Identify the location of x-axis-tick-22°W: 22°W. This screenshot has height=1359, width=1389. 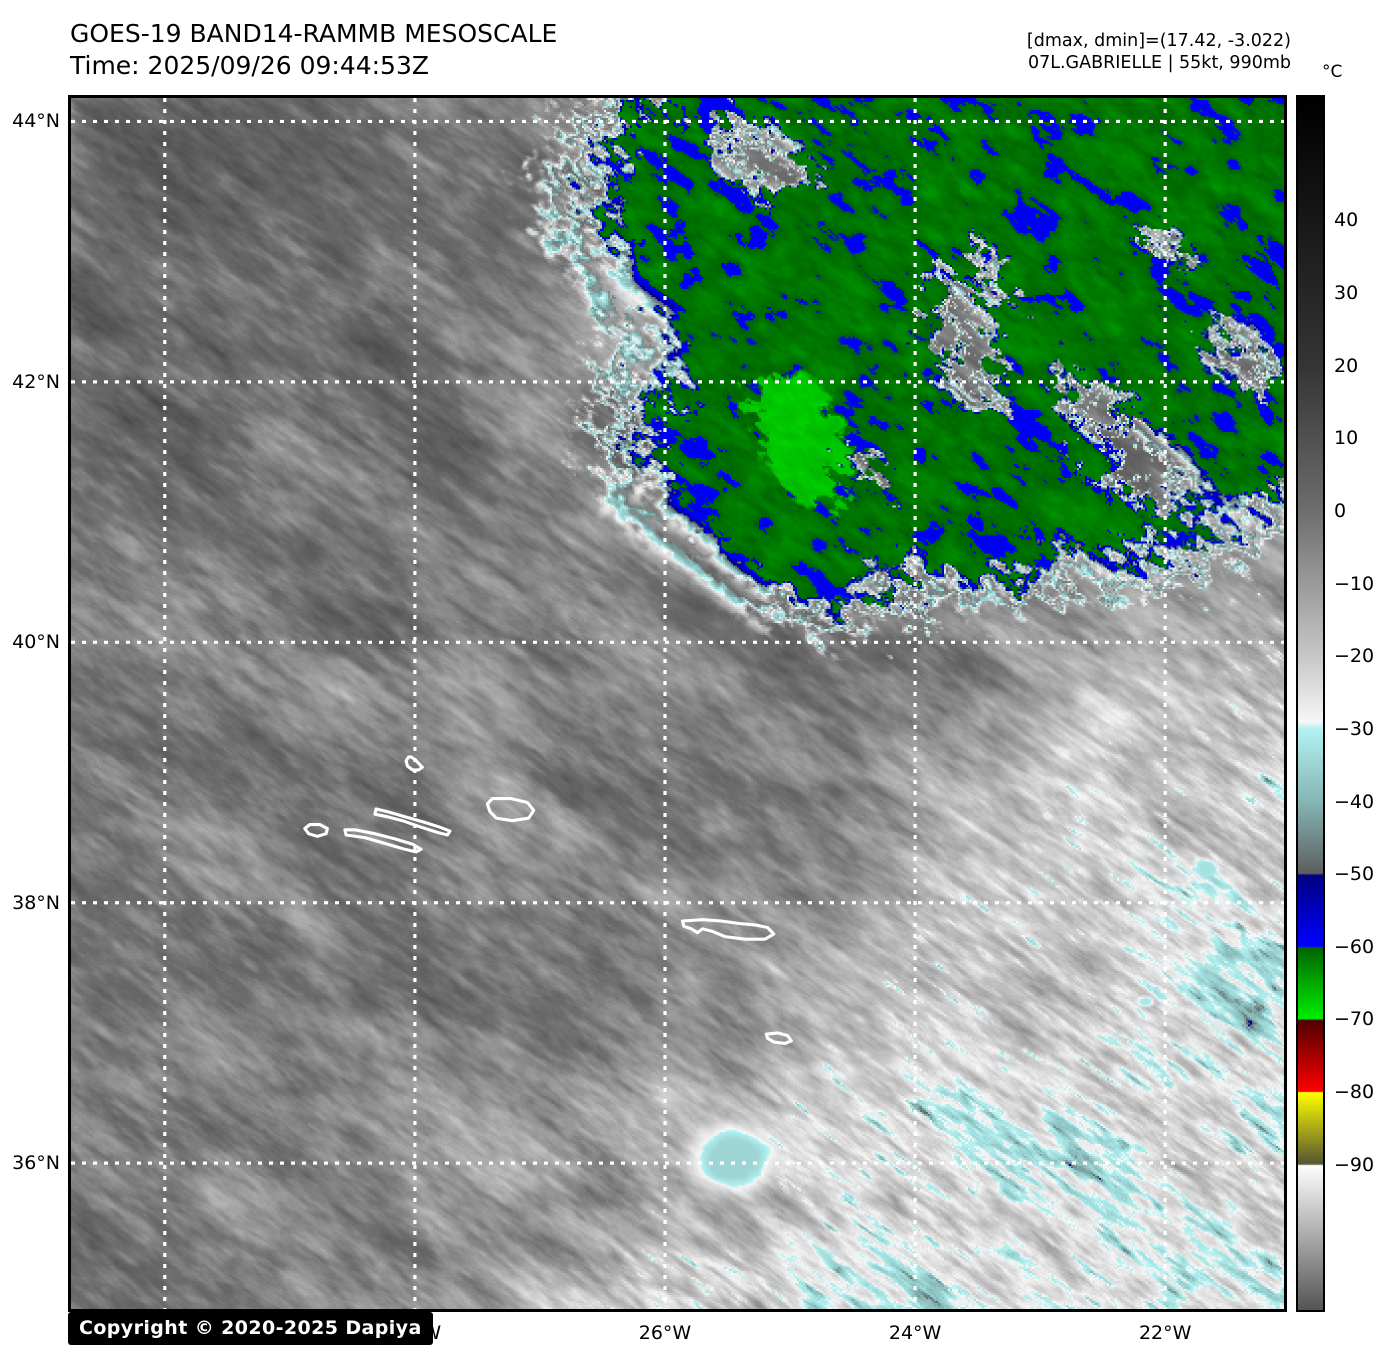
(1165, 1333).